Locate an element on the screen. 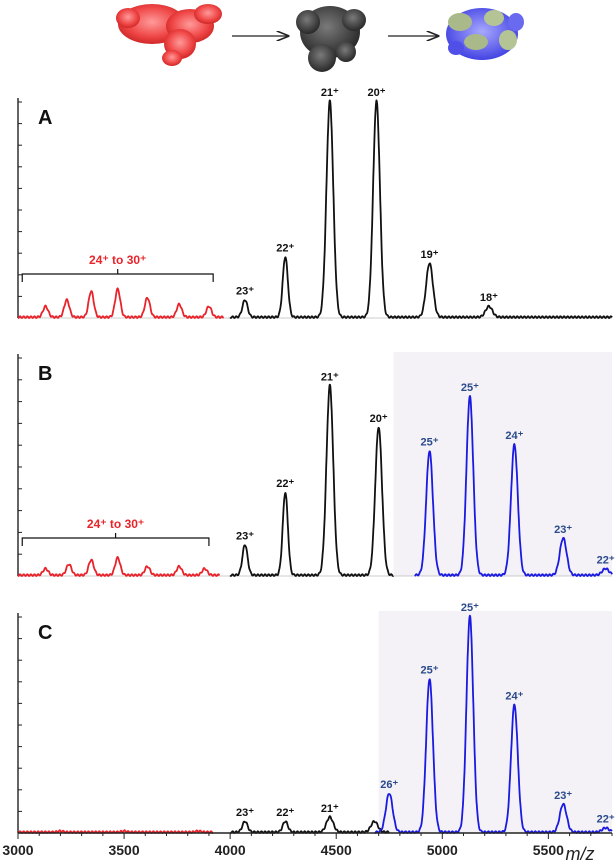 The image size is (616, 867). series-complex_blue-trace is located at coordinates (513, 486).